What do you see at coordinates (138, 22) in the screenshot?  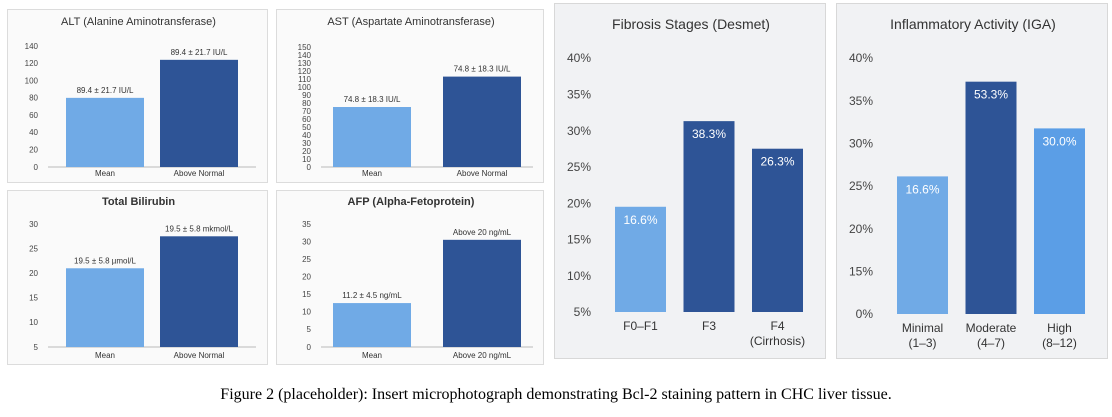 I see `chart-title: ALT (Alanine Aminotransferase)` at bounding box center [138, 22].